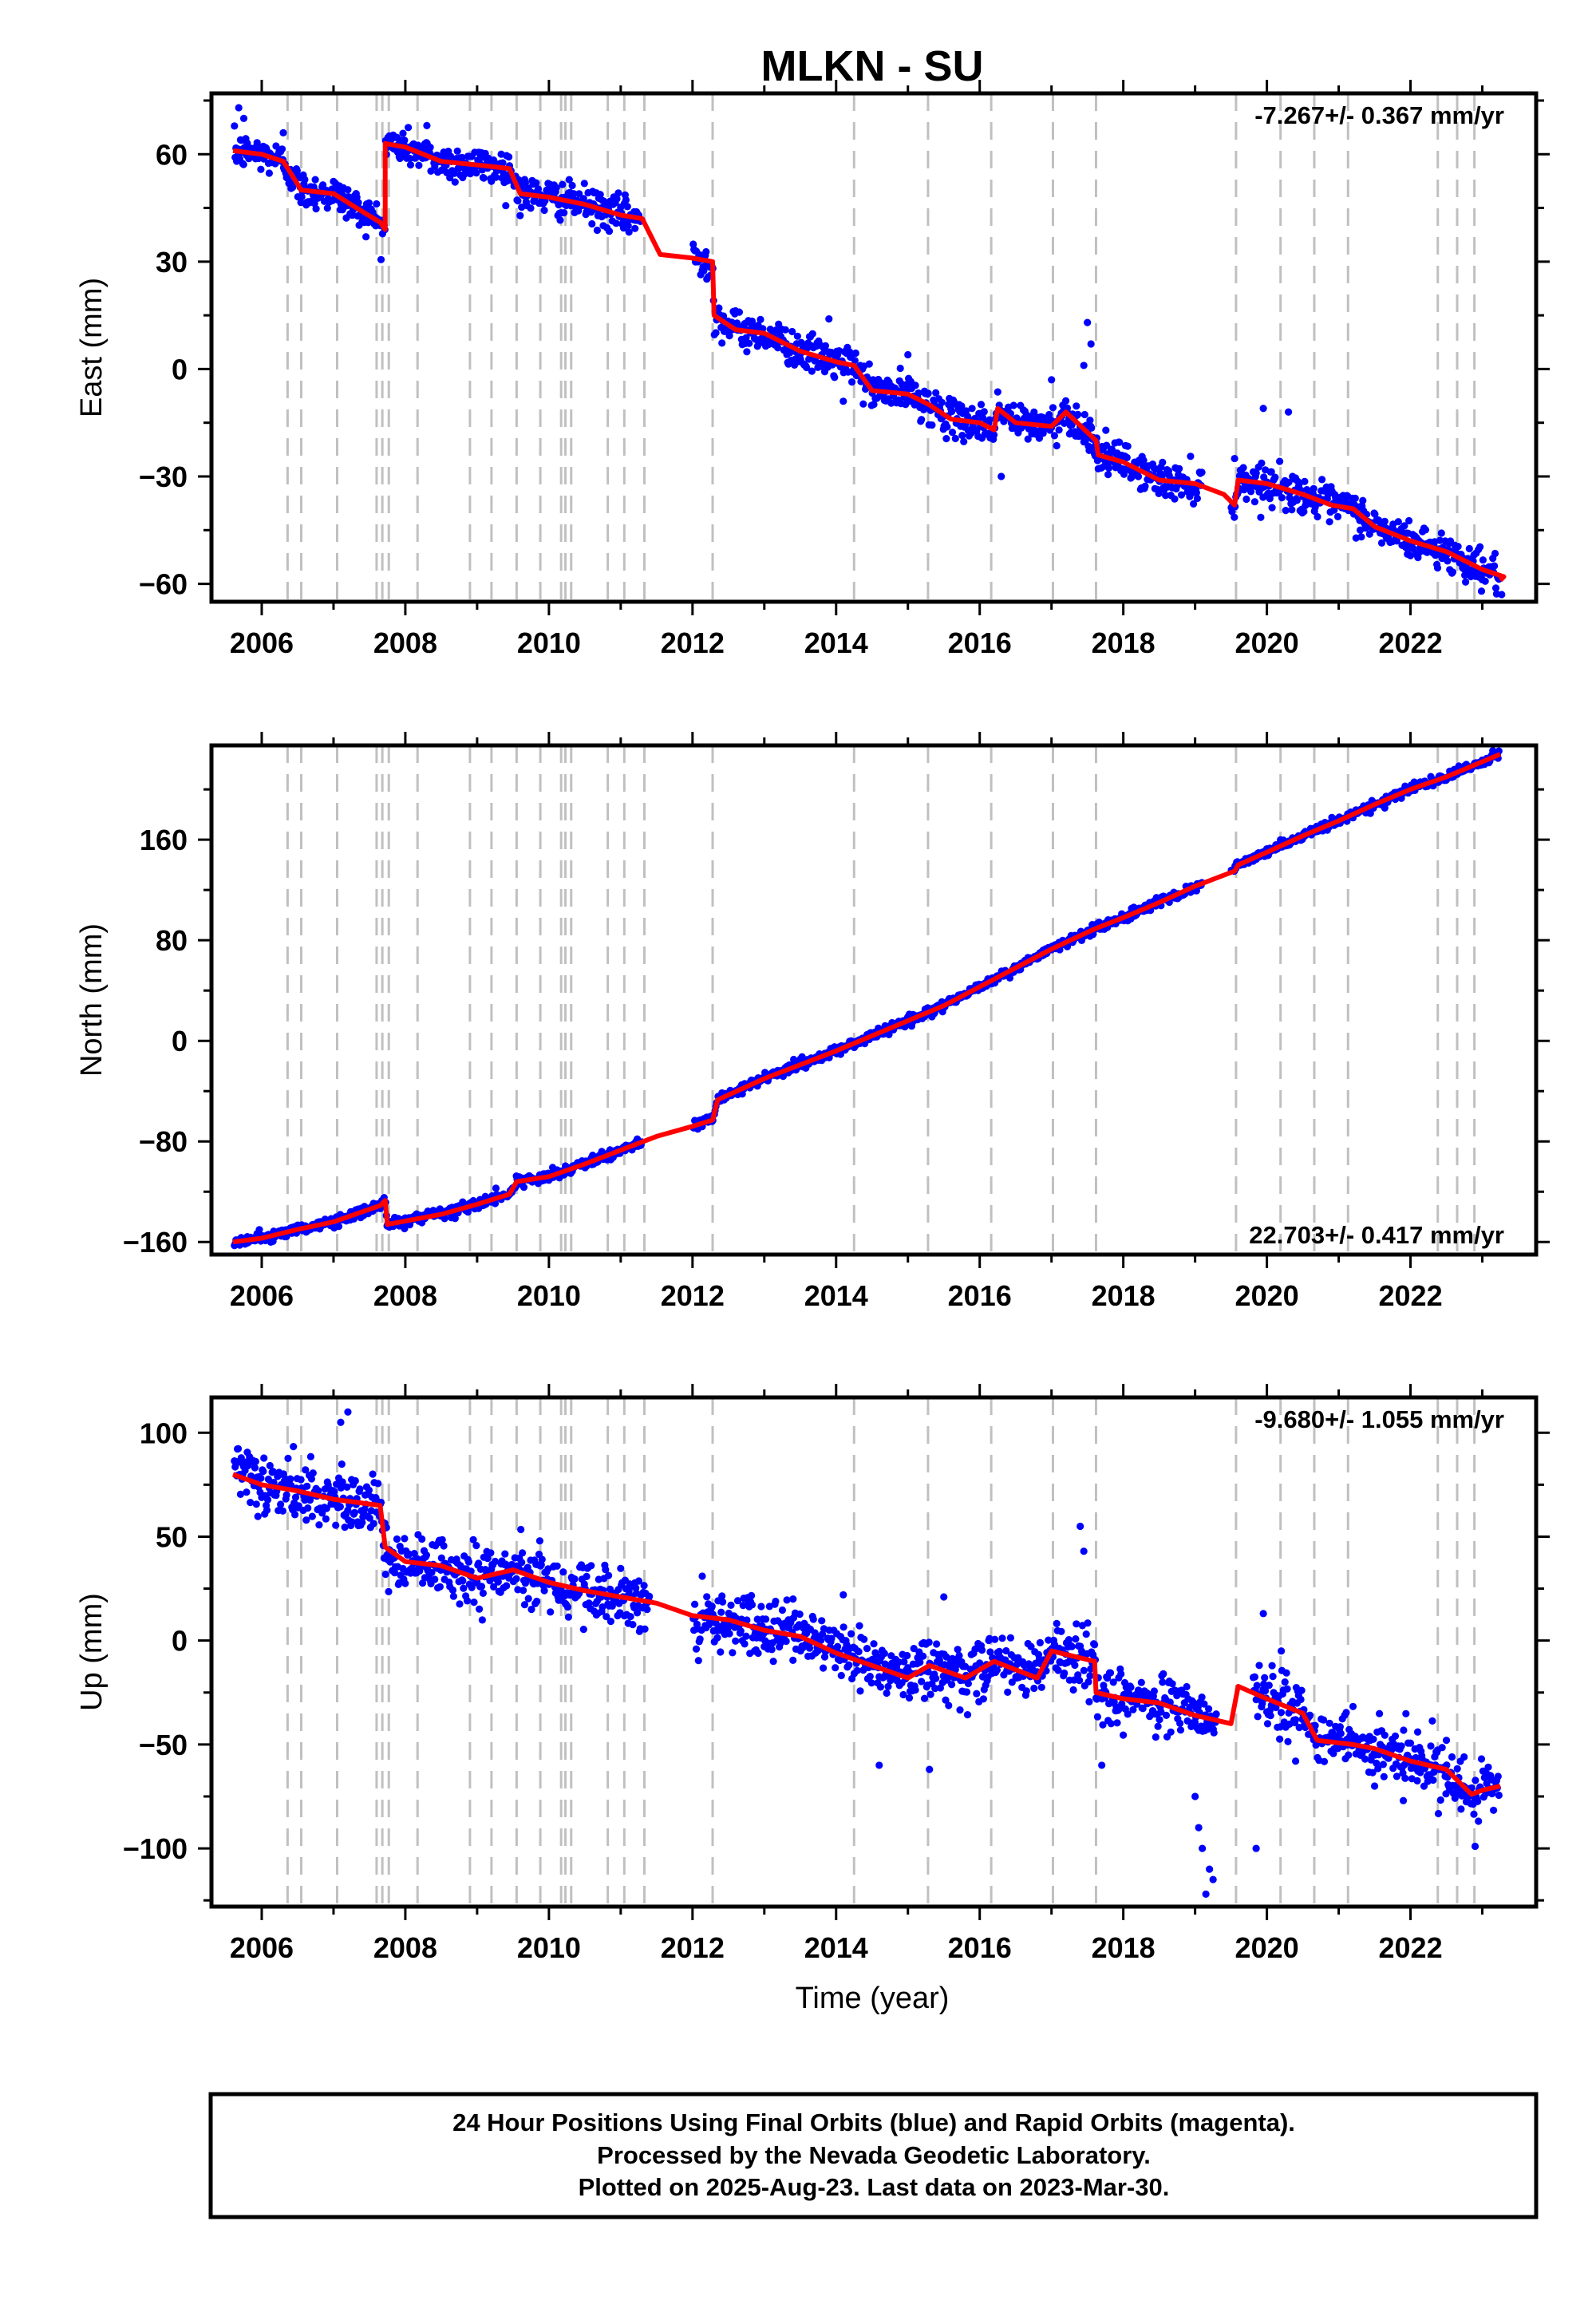 This screenshot has height=2316, width=1596. I want to click on x-tick-label: 2020, so click(1267, 642).